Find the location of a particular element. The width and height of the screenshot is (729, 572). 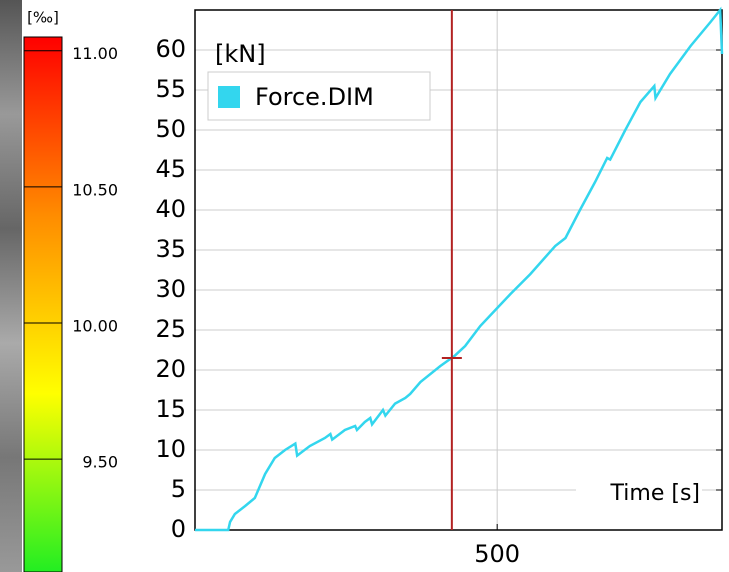

y-tick-label: 10 is located at coordinates (170, 449).